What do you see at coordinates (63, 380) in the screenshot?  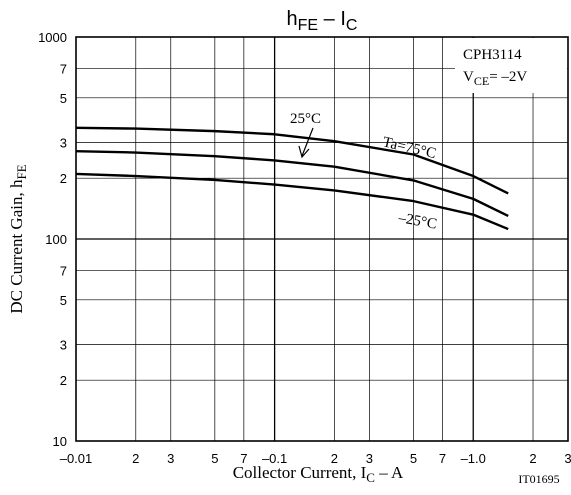 I see `y-tick-label-1: 2` at bounding box center [63, 380].